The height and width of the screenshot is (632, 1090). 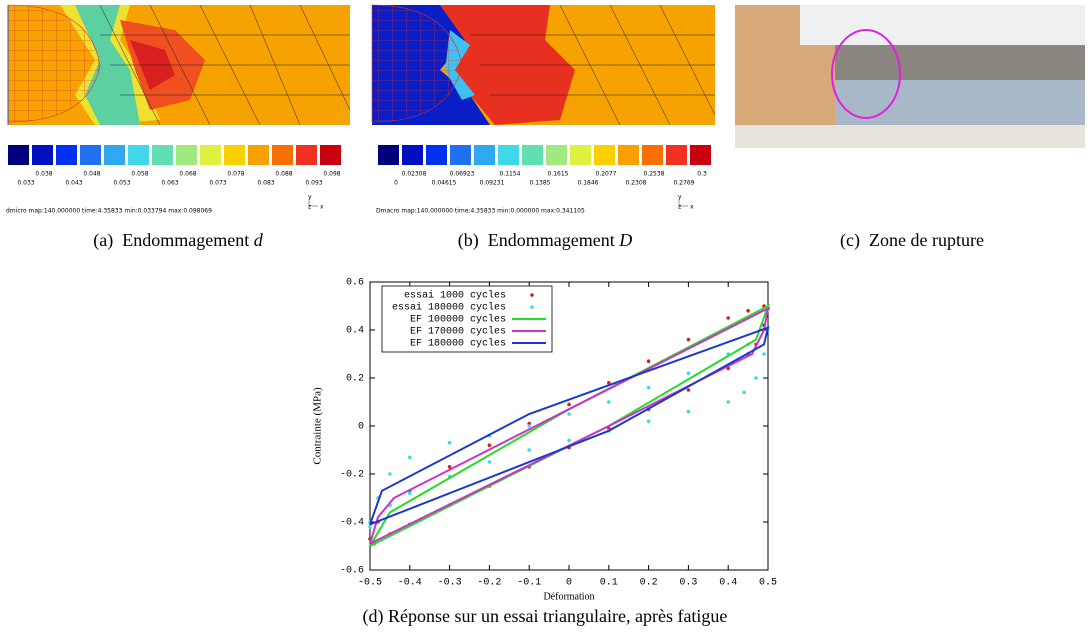 I want to click on axis-letter: x, so click(x=692, y=207).